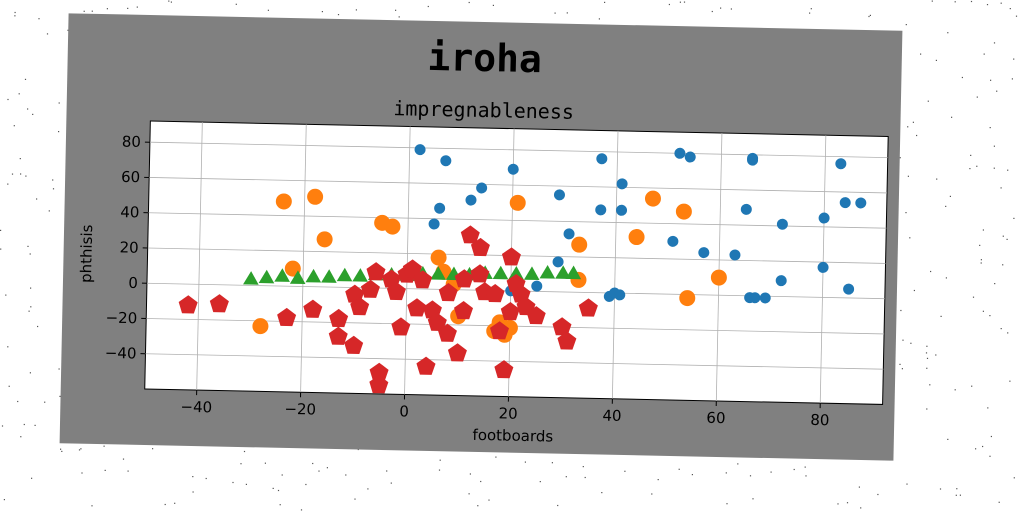 This screenshot has height=512, width=1024. I want to click on y-tick-label: 40, so click(129, 212).